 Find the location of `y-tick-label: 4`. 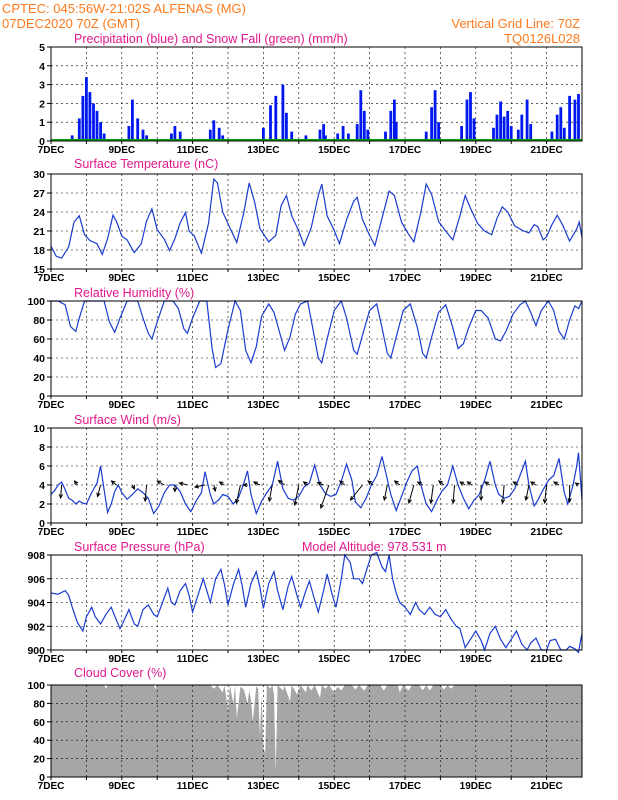

y-tick-label: 4 is located at coordinates (42, 486).